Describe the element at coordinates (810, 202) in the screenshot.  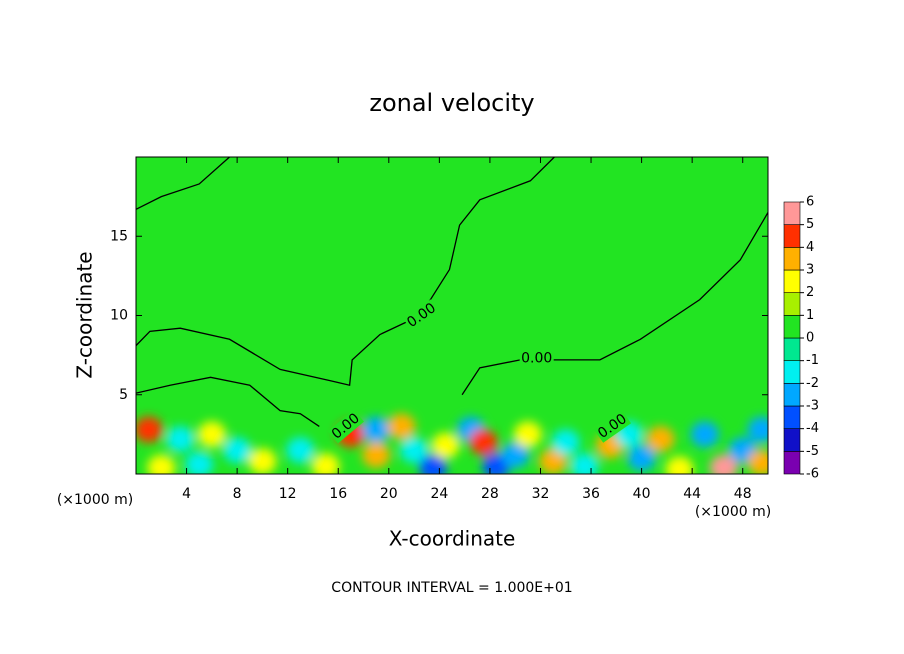
I see `colorbar-tick-label: 6` at that location.